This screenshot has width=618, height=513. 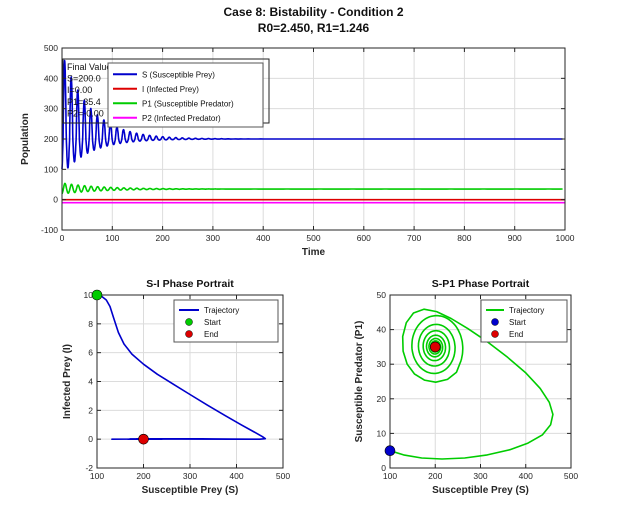 What do you see at coordinates (90, 382) in the screenshot?
I see `y-tick-label: 4` at bounding box center [90, 382].